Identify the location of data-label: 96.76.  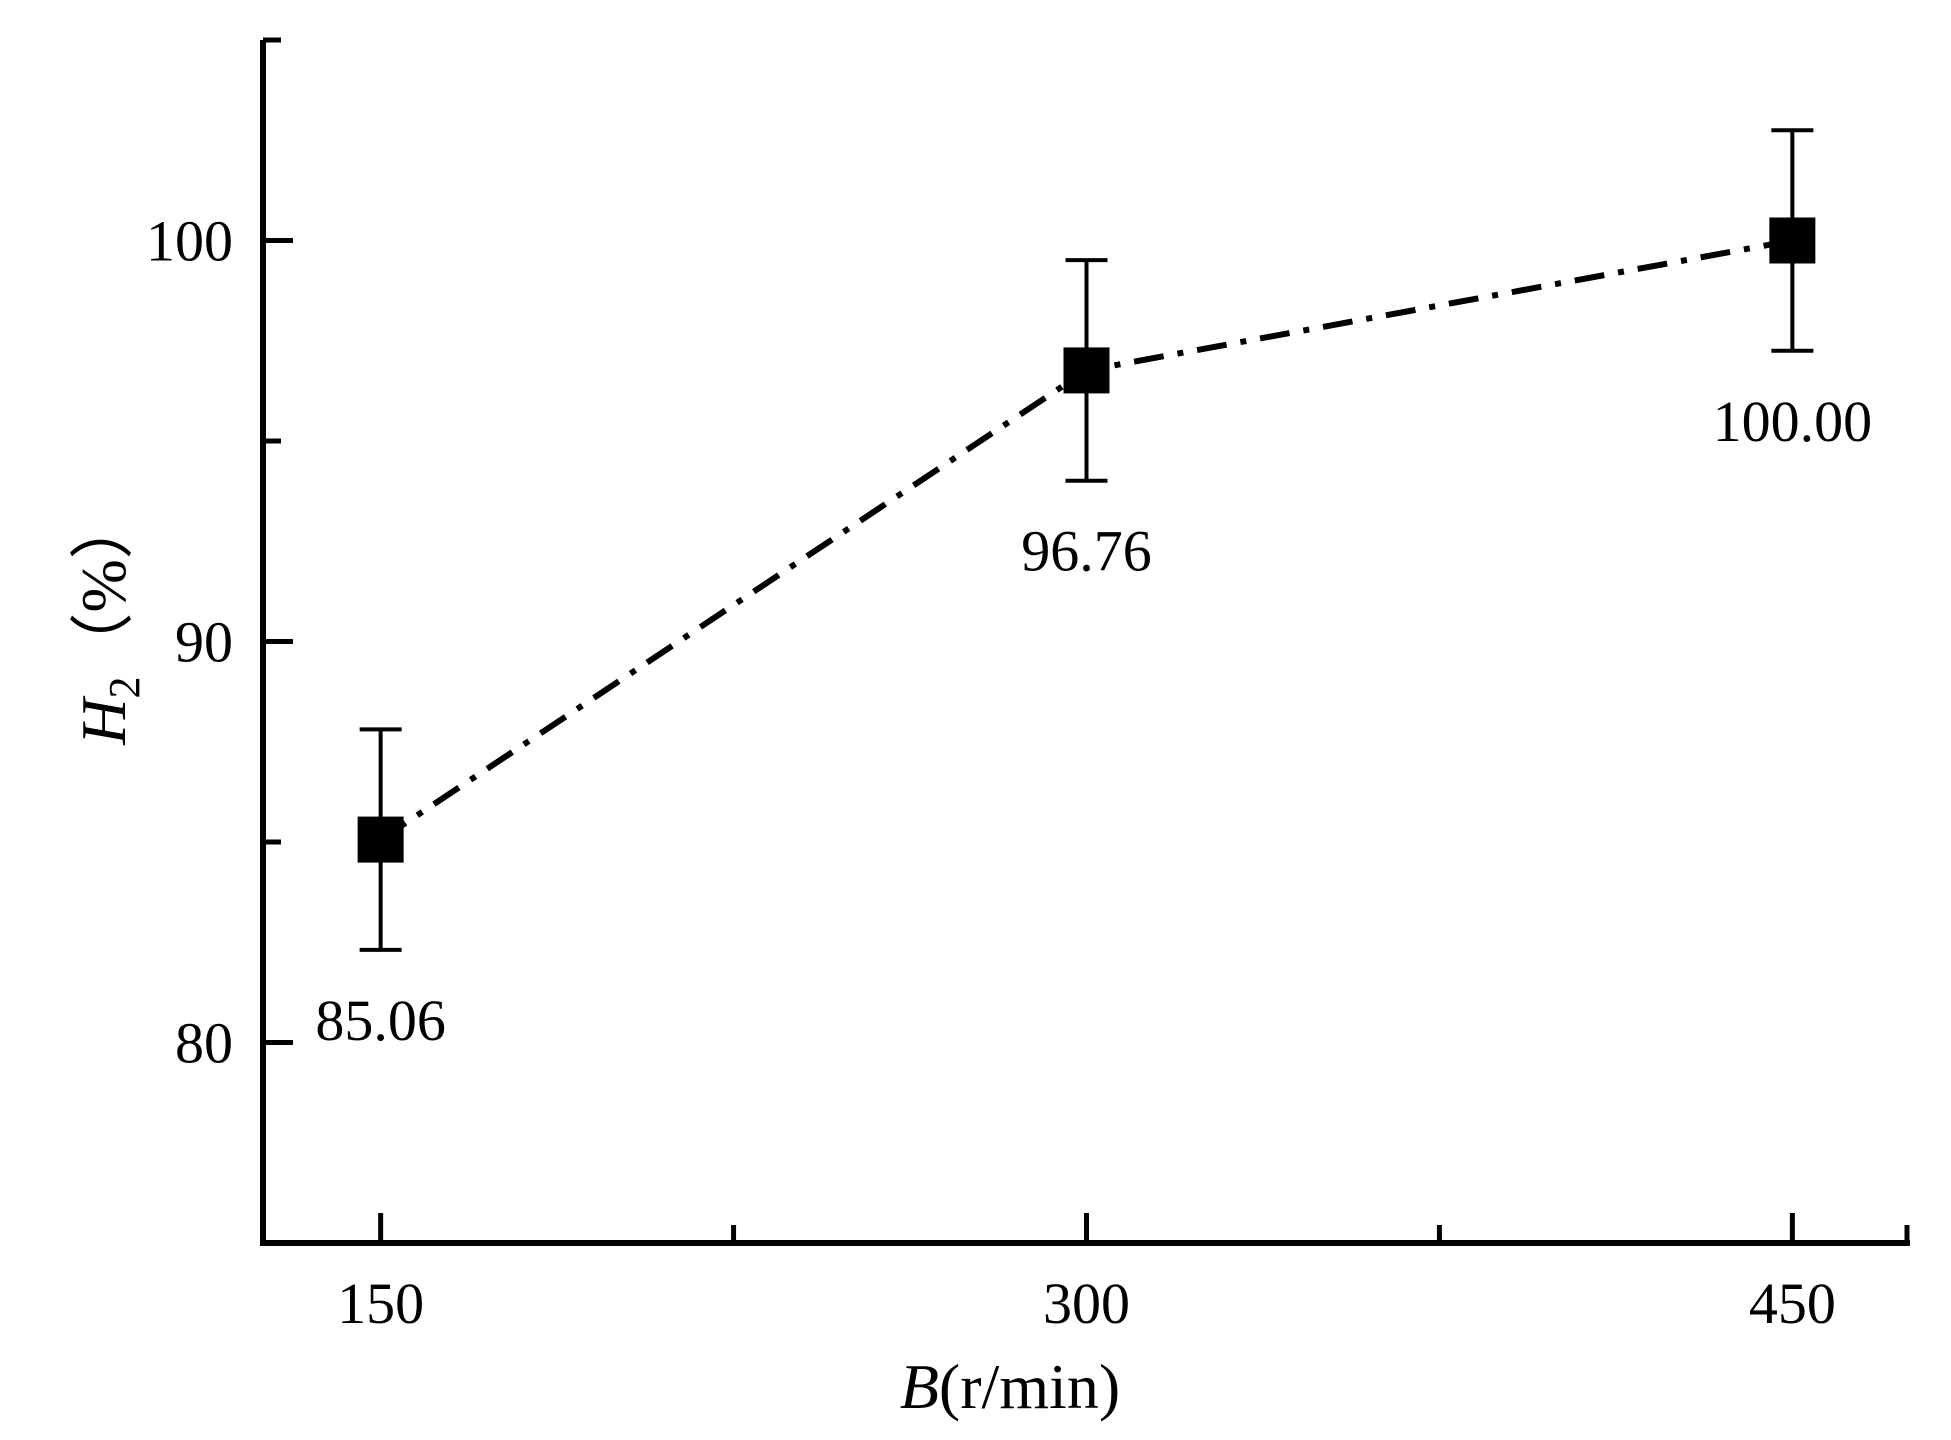
(1086, 551).